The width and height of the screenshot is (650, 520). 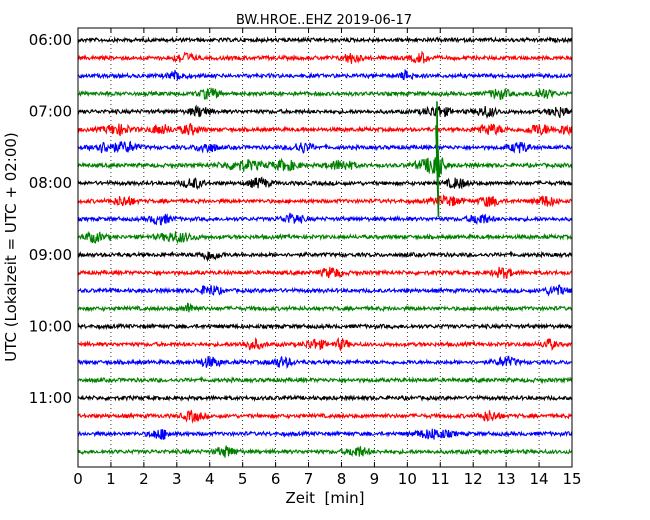 I want to click on y-tick-label: 08:00, so click(x=50, y=183).